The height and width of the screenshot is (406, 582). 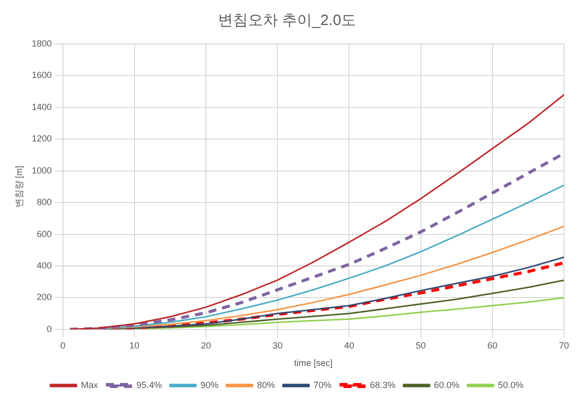 What do you see at coordinates (383, 385) in the screenshot?
I see `legend-label: 68.3%` at bounding box center [383, 385].